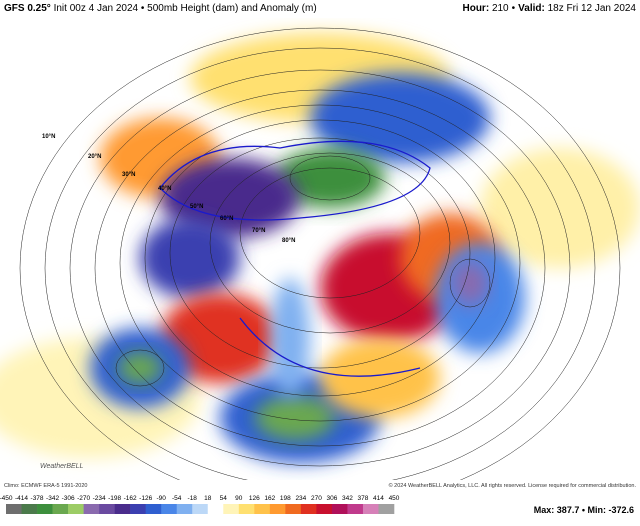  Describe the element at coordinates (316, 498) in the screenshot. I see `colorbar-label: 270` at that location.